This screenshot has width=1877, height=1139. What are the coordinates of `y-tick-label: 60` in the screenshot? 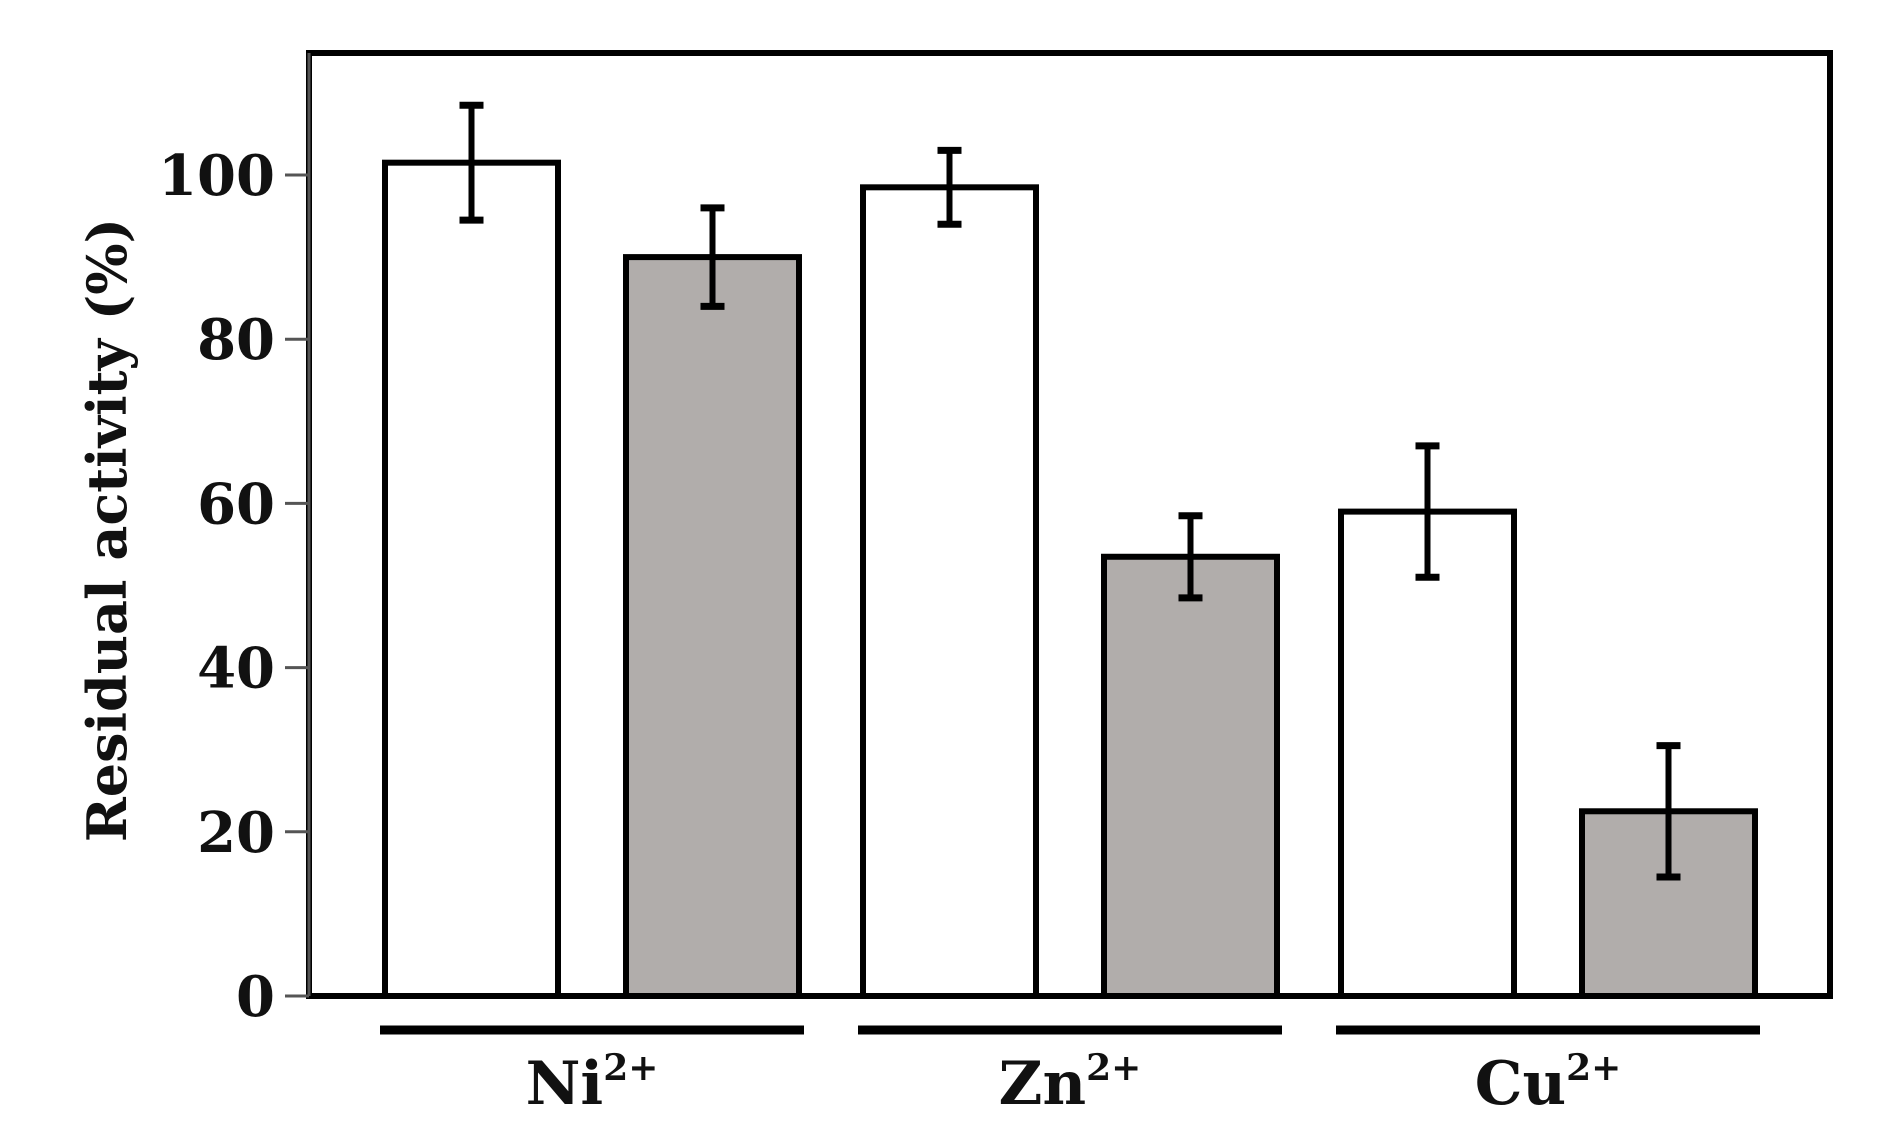 It's located at (236, 504).